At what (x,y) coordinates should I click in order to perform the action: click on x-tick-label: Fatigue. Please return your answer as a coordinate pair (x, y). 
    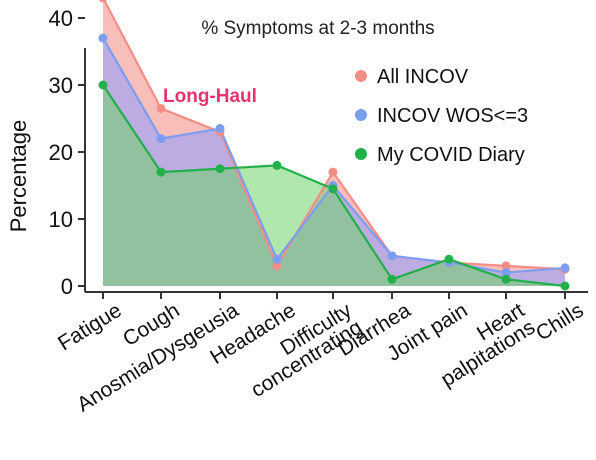
    Looking at the image, I should click on (90, 327).